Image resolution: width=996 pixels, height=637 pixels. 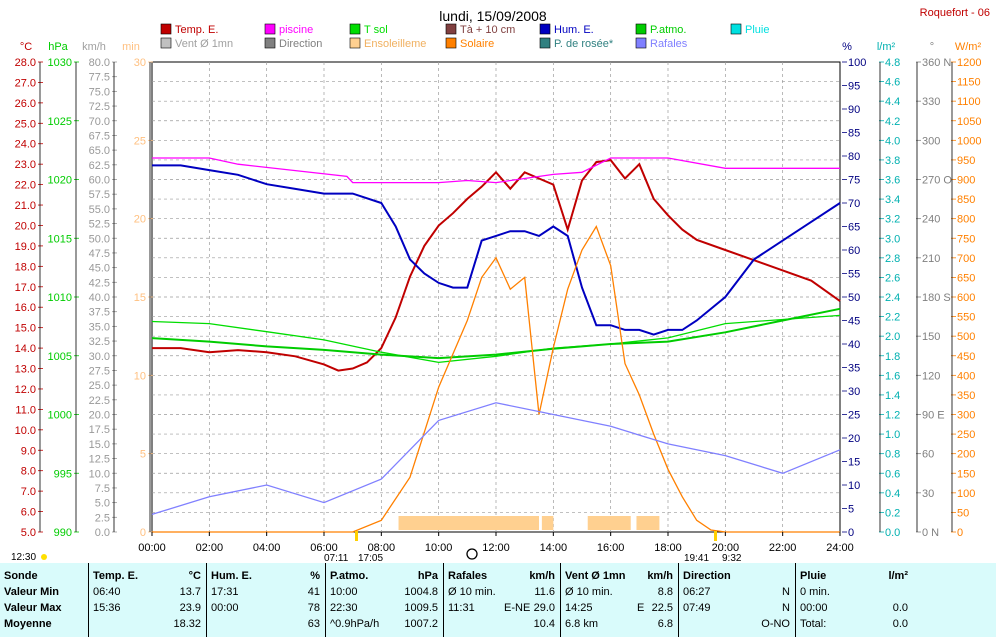 What do you see at coordinates (421, 608) in the screenshot?
I see `patmo-max-value: 1009.5` at bounding box center [421, 608].